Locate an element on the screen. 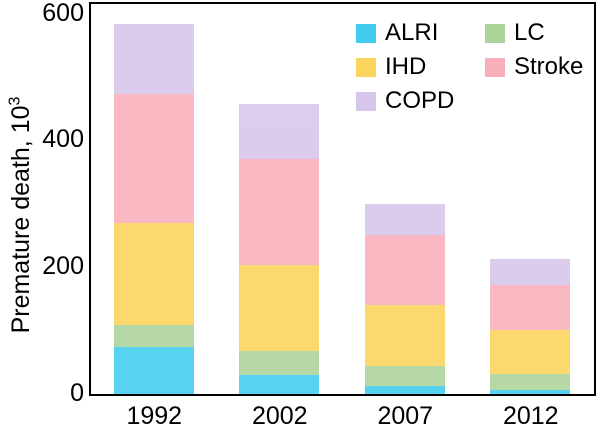 This screenshot has width=600, height=425. bar-segment-ihd-2002 is located at coordinates (279, 307).